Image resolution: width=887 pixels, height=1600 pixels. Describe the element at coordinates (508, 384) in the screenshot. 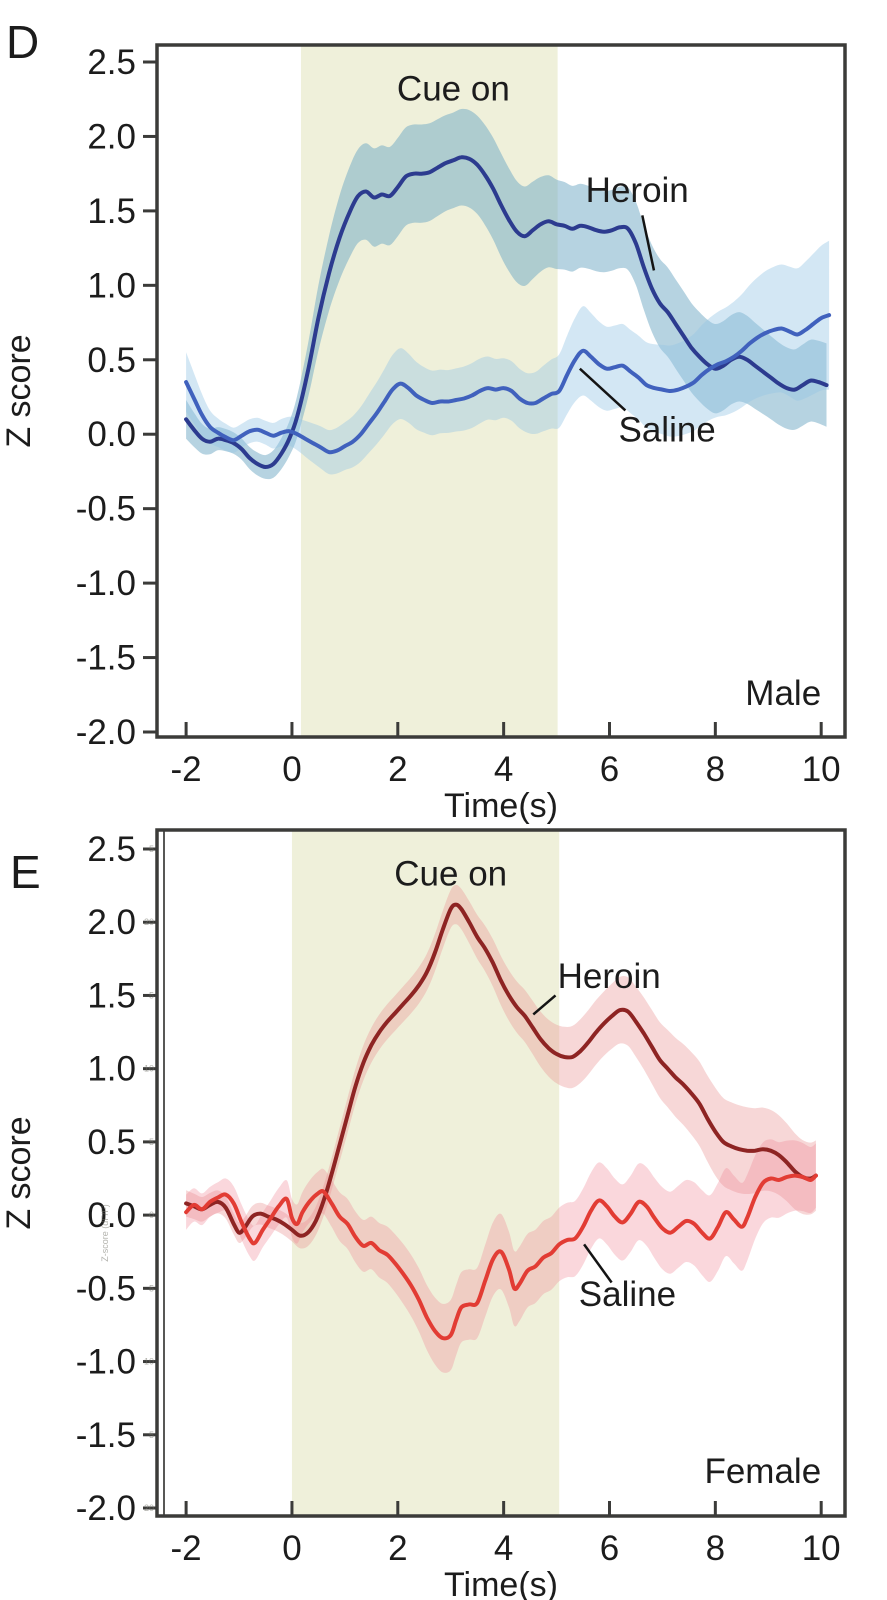

I see `saline-trace-male` at that location.